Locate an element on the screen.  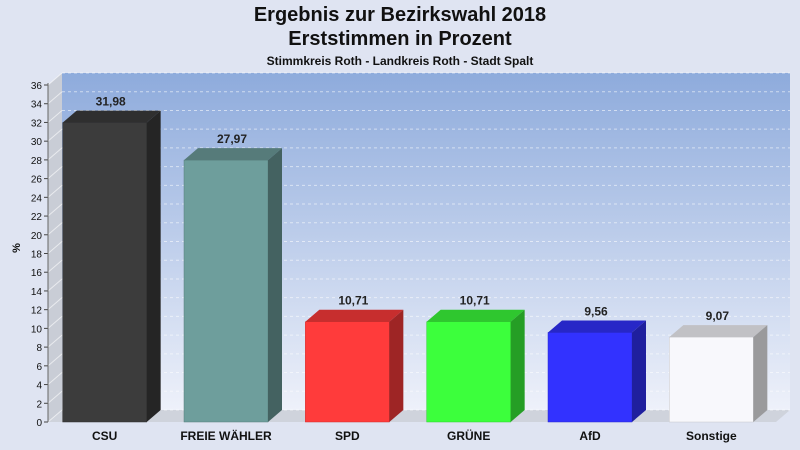
y-tick-label: 26 is located at coordinates (37, 180).